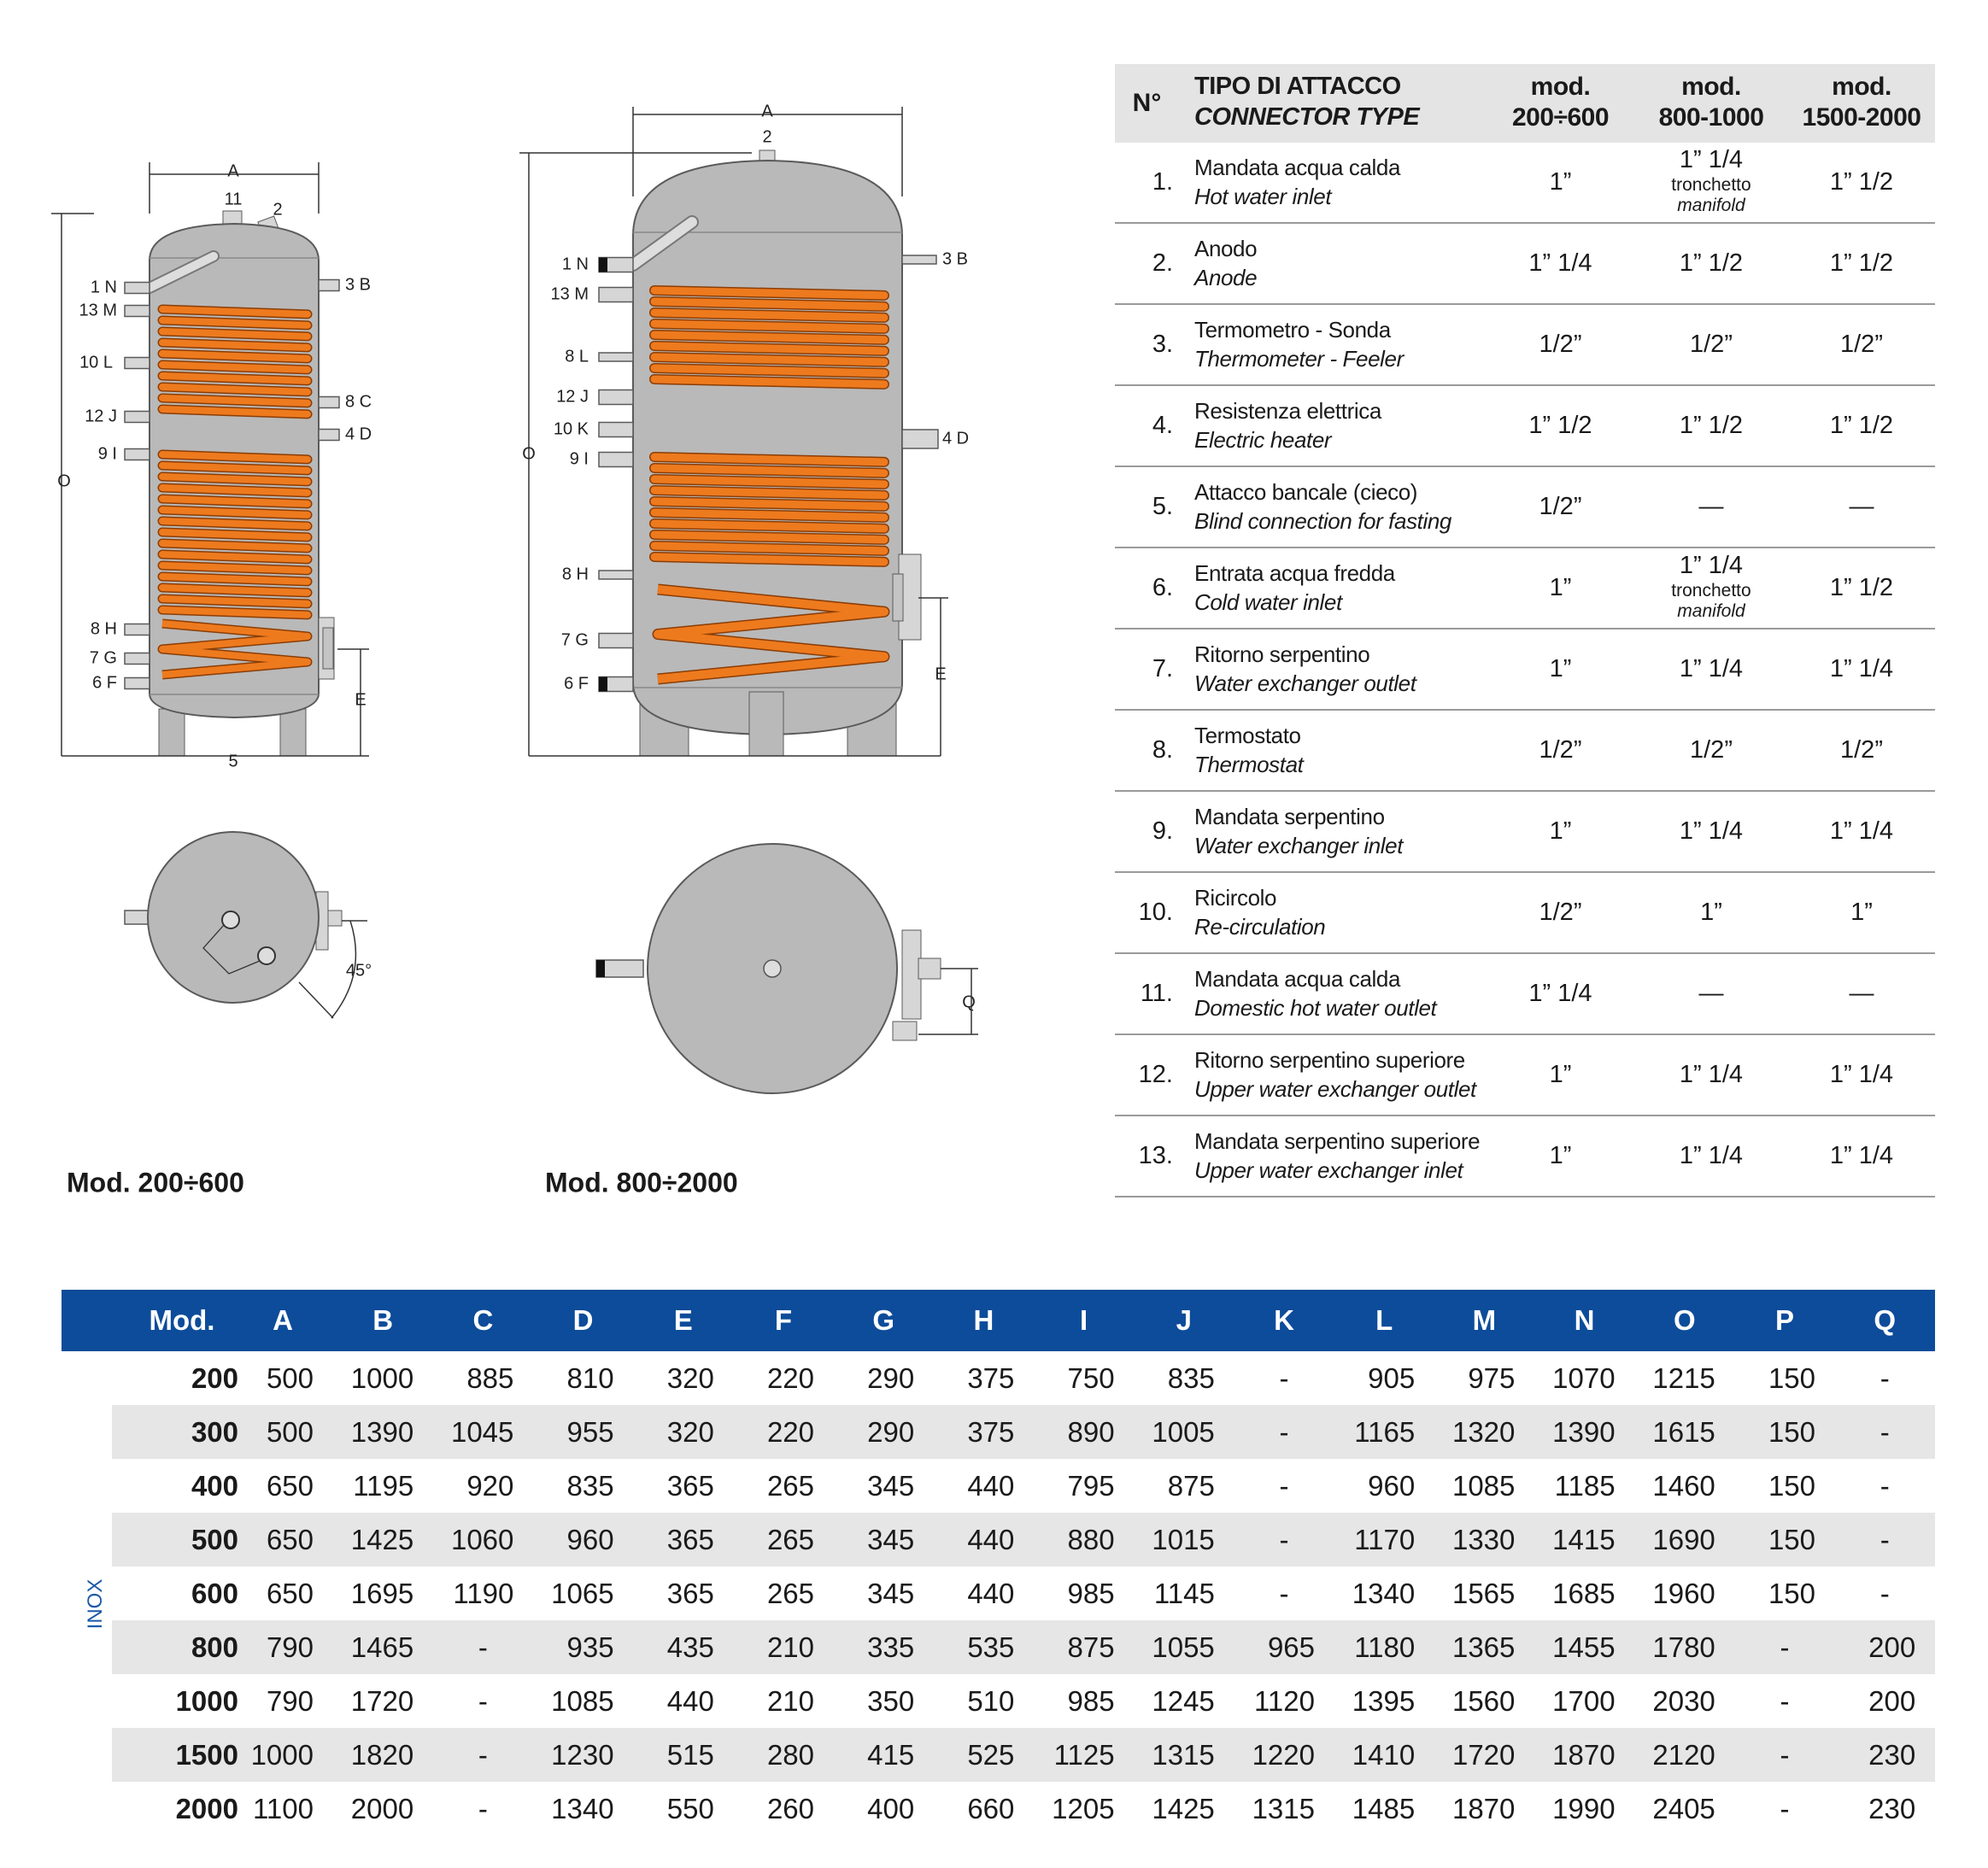 The width and height of the screenshot is (1988, 1868). I want to click on dimension-value: 2030, so click(1683, 1701).